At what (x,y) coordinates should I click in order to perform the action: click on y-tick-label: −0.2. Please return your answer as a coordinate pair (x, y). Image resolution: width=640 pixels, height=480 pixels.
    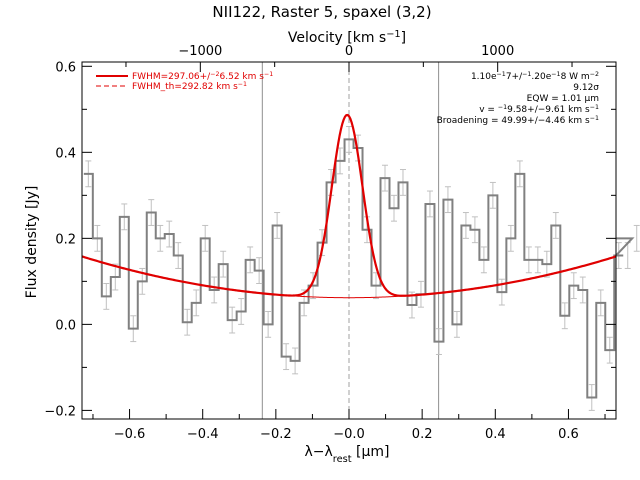
    Looking at the image, I should click on (60, 411).